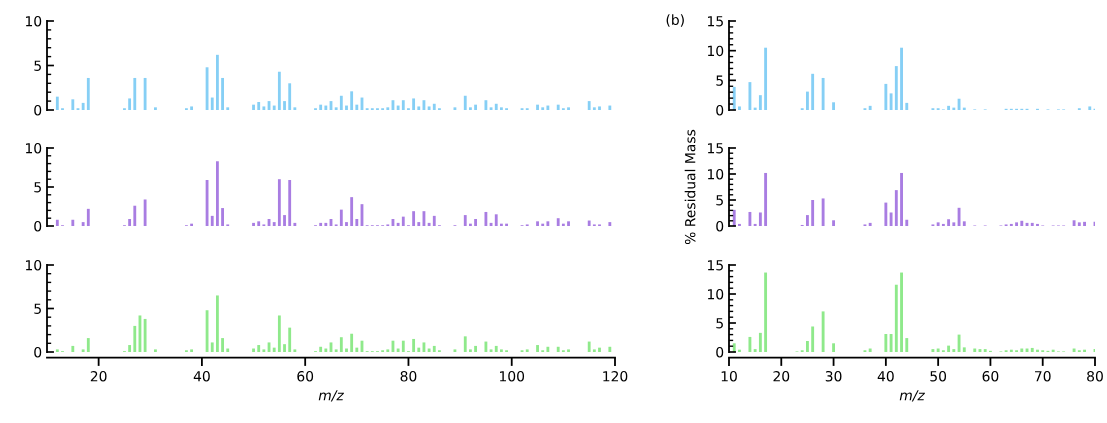 This screenshot has height=423, width=1107. Describe the element at coordinates (885, 376) in the screenshot. I see `x-tick-label: 40` at that location.